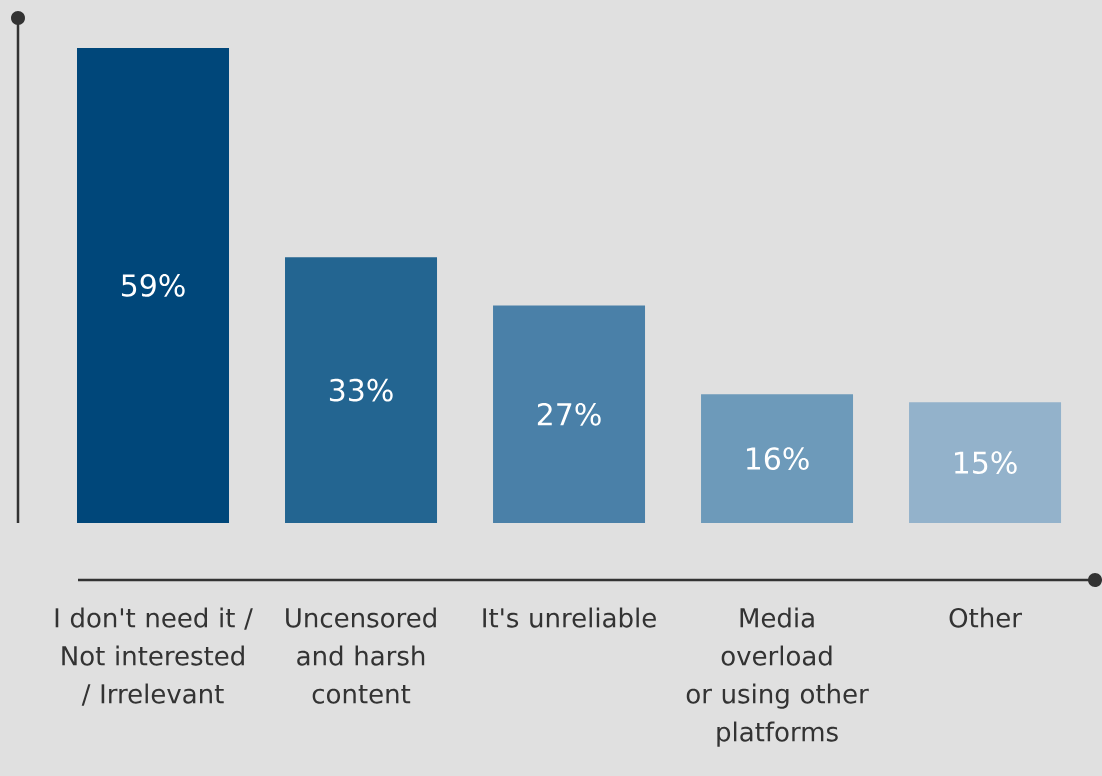 This screenshot has width=1102, height=776. Describe the element at coordinates (777, 677) in the screenshot. I see `x-tick-label: Media overload or using other platforms` at that location.